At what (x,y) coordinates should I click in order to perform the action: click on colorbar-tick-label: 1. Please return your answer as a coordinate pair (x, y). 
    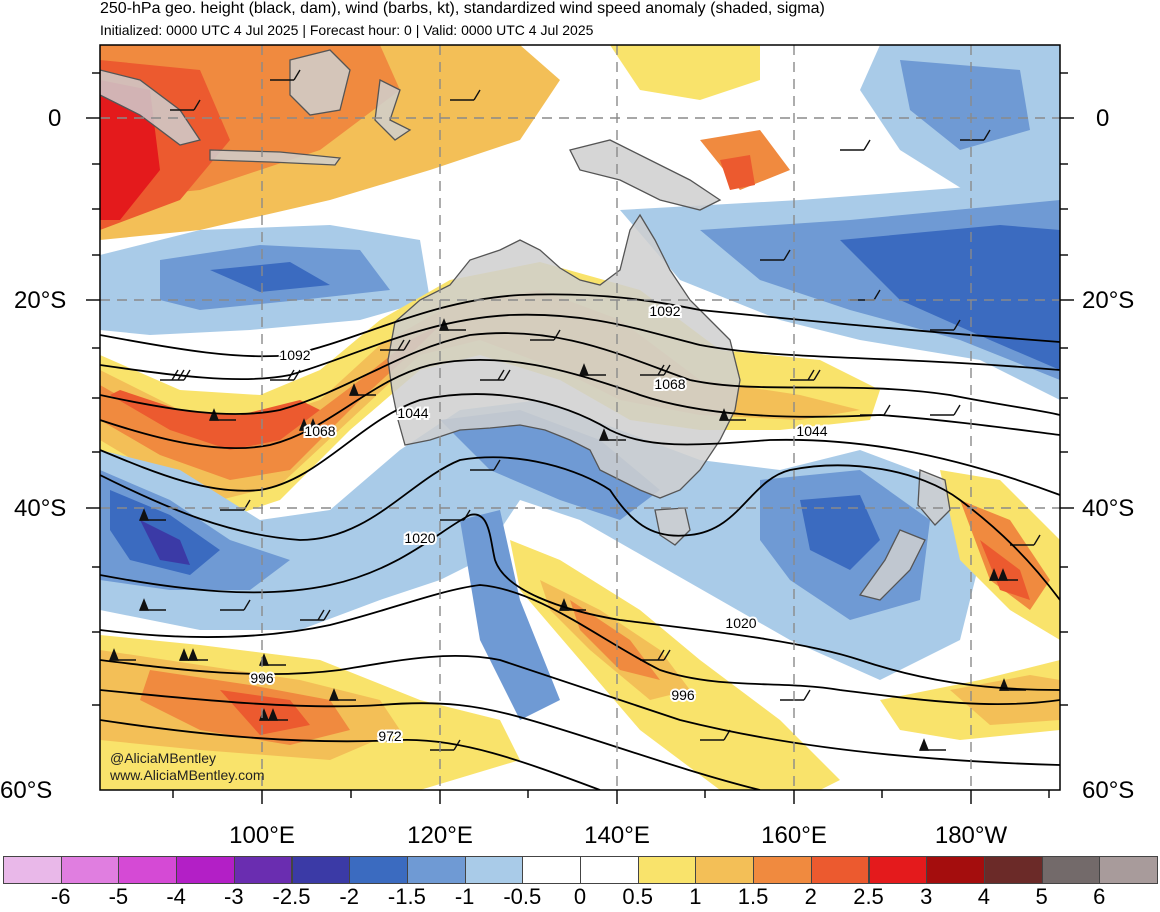
    Looking at the image, I should click on (695, 896).